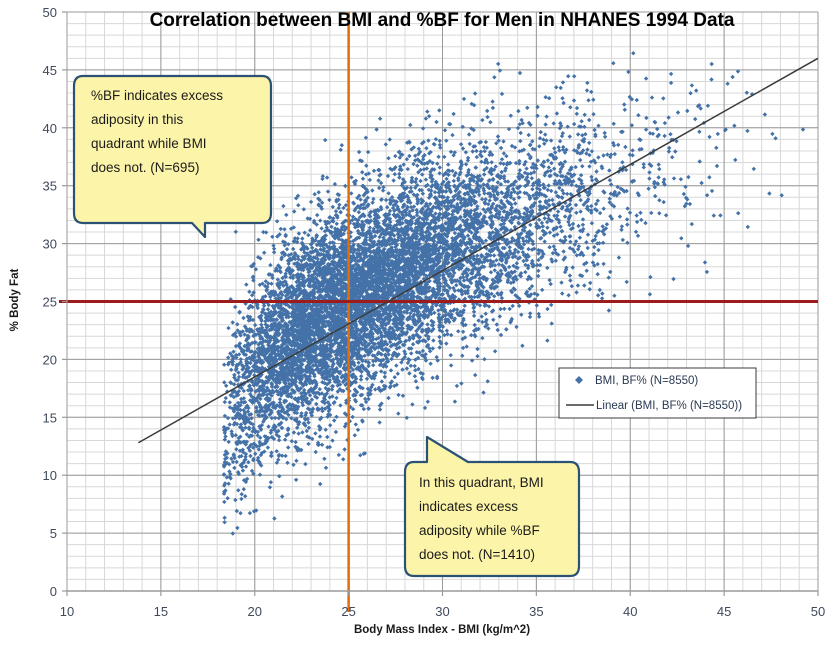  I want to click on x-tick-label: 50, so click(818, 611).